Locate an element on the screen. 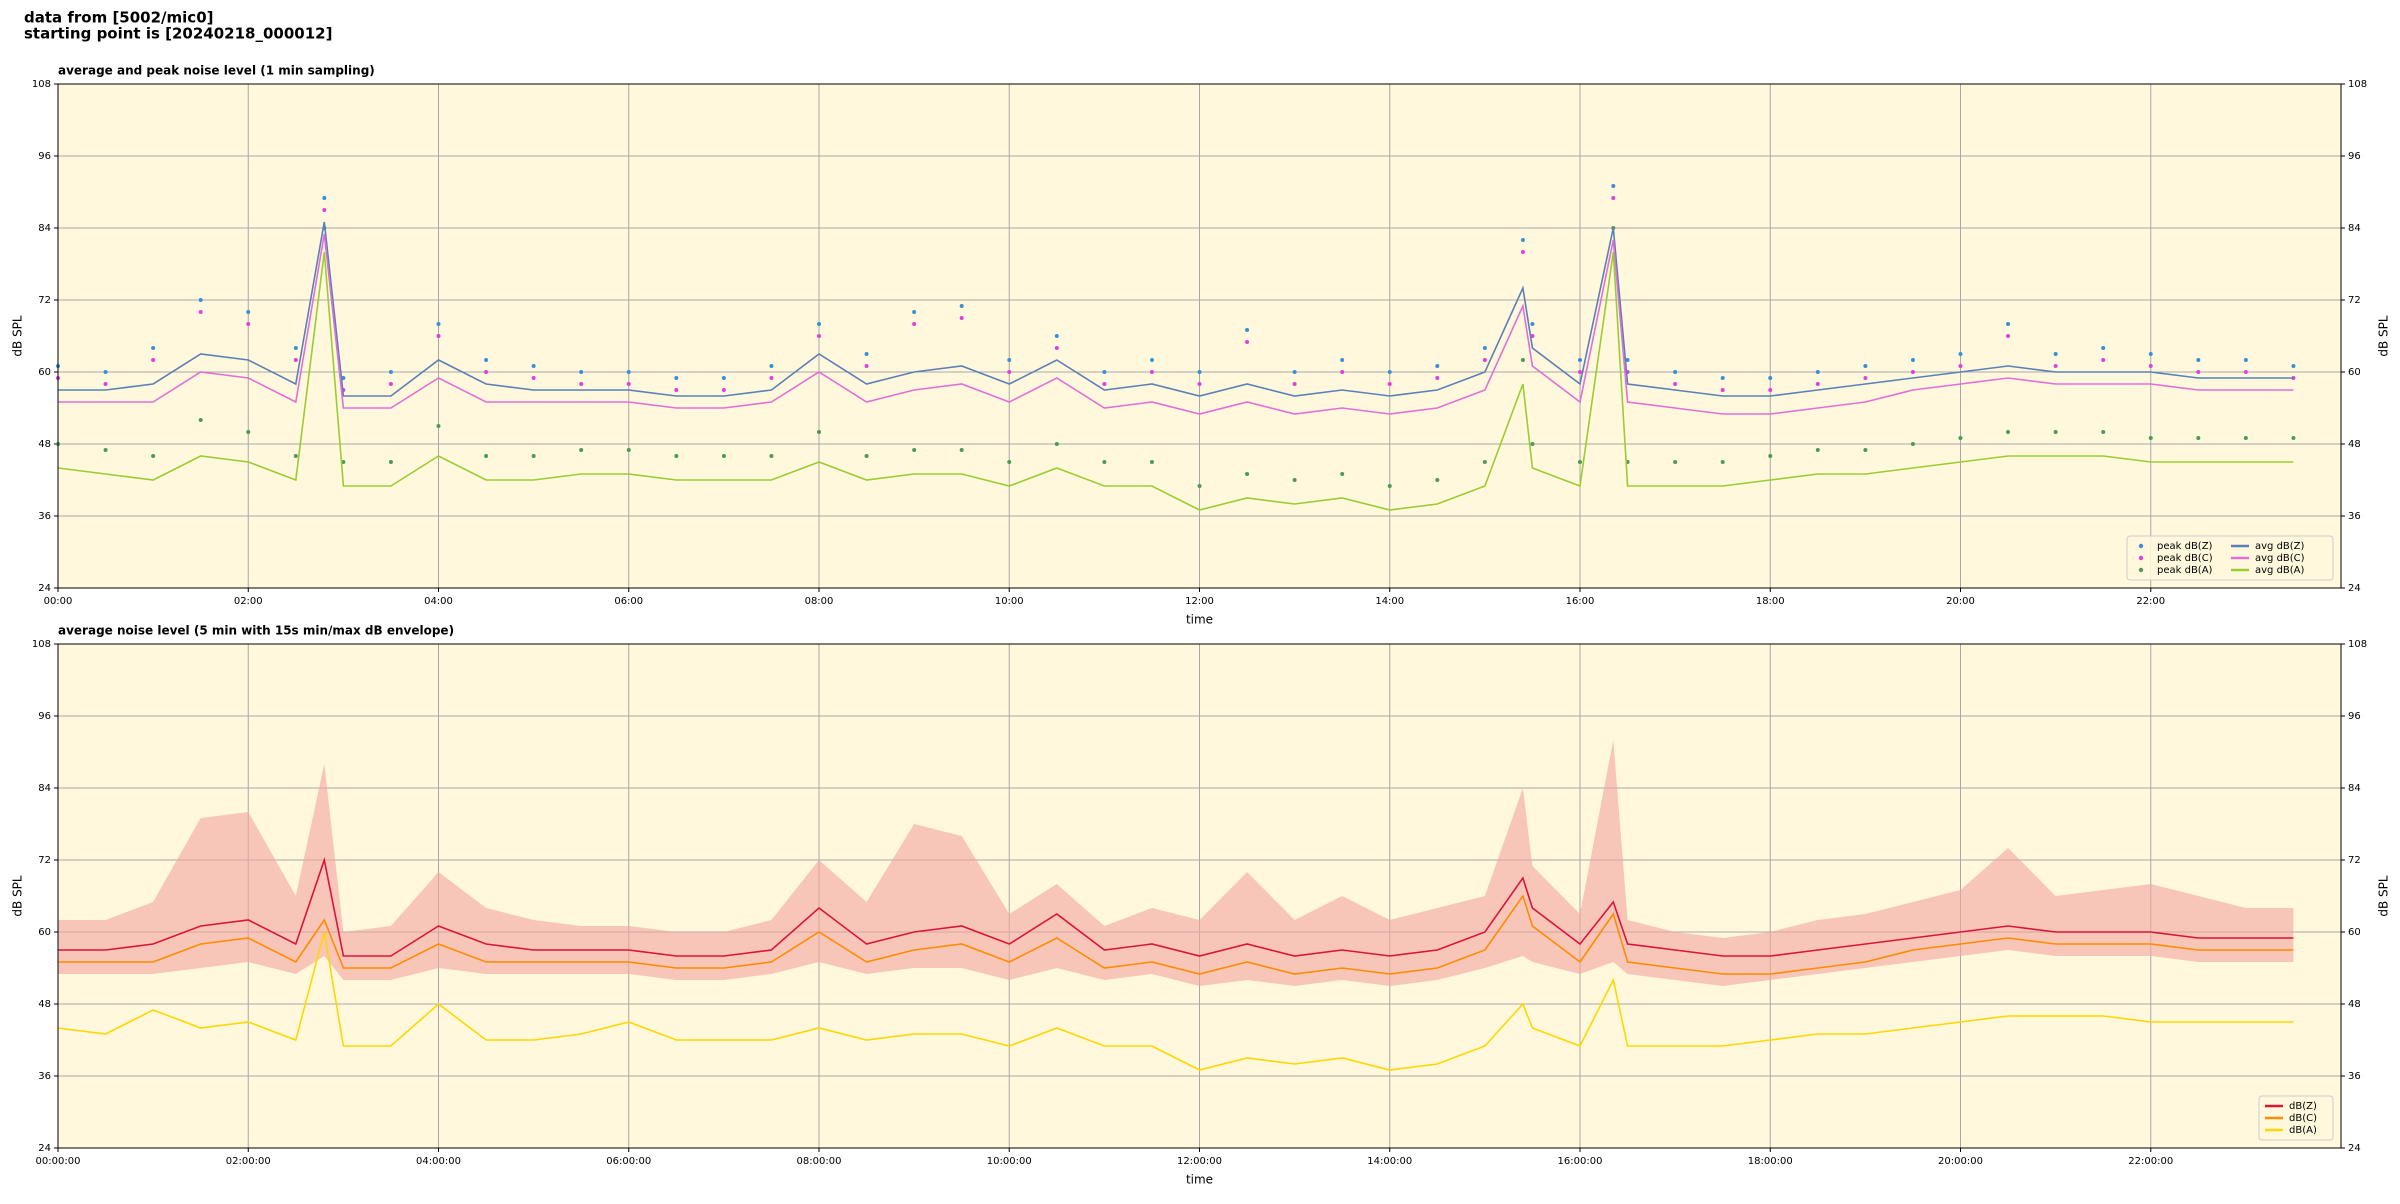 This screenshot has width=2400, height=1204. header-line: starting point is [20240218_000012] is located at coordinates (178, 34).